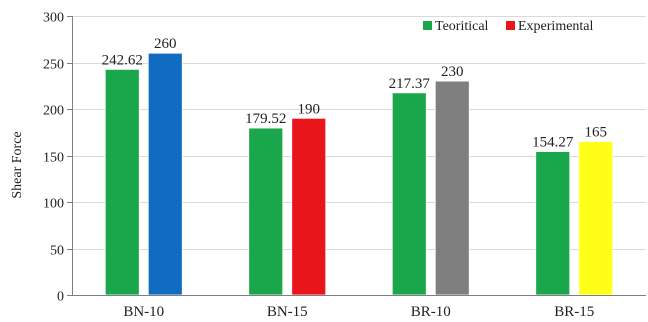 This screenshot has width=648, height=322. Describe the element at coordinates (165, 44) in the screenshot. I see `data-label: 260` at that location.